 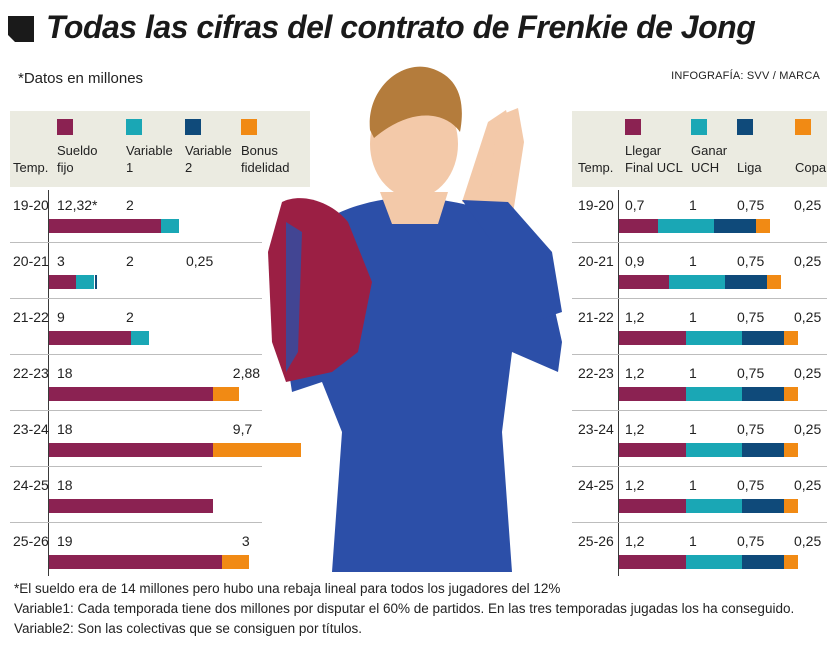 I want to click on value-label: 3, so click(x=61, y=261).